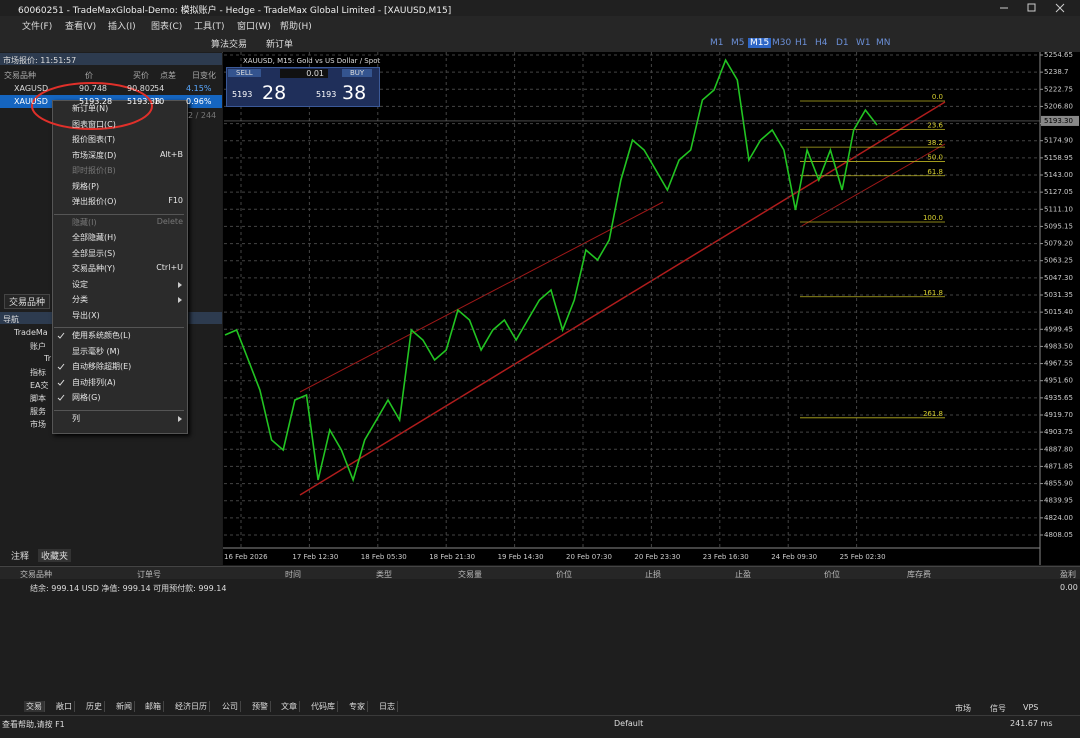 This screenshot has width=1080, height=738. What do you see at coordinates (1031, 707) in the screenshot?
I see `side-tab: VPS` at bounding box center [1031, 707].